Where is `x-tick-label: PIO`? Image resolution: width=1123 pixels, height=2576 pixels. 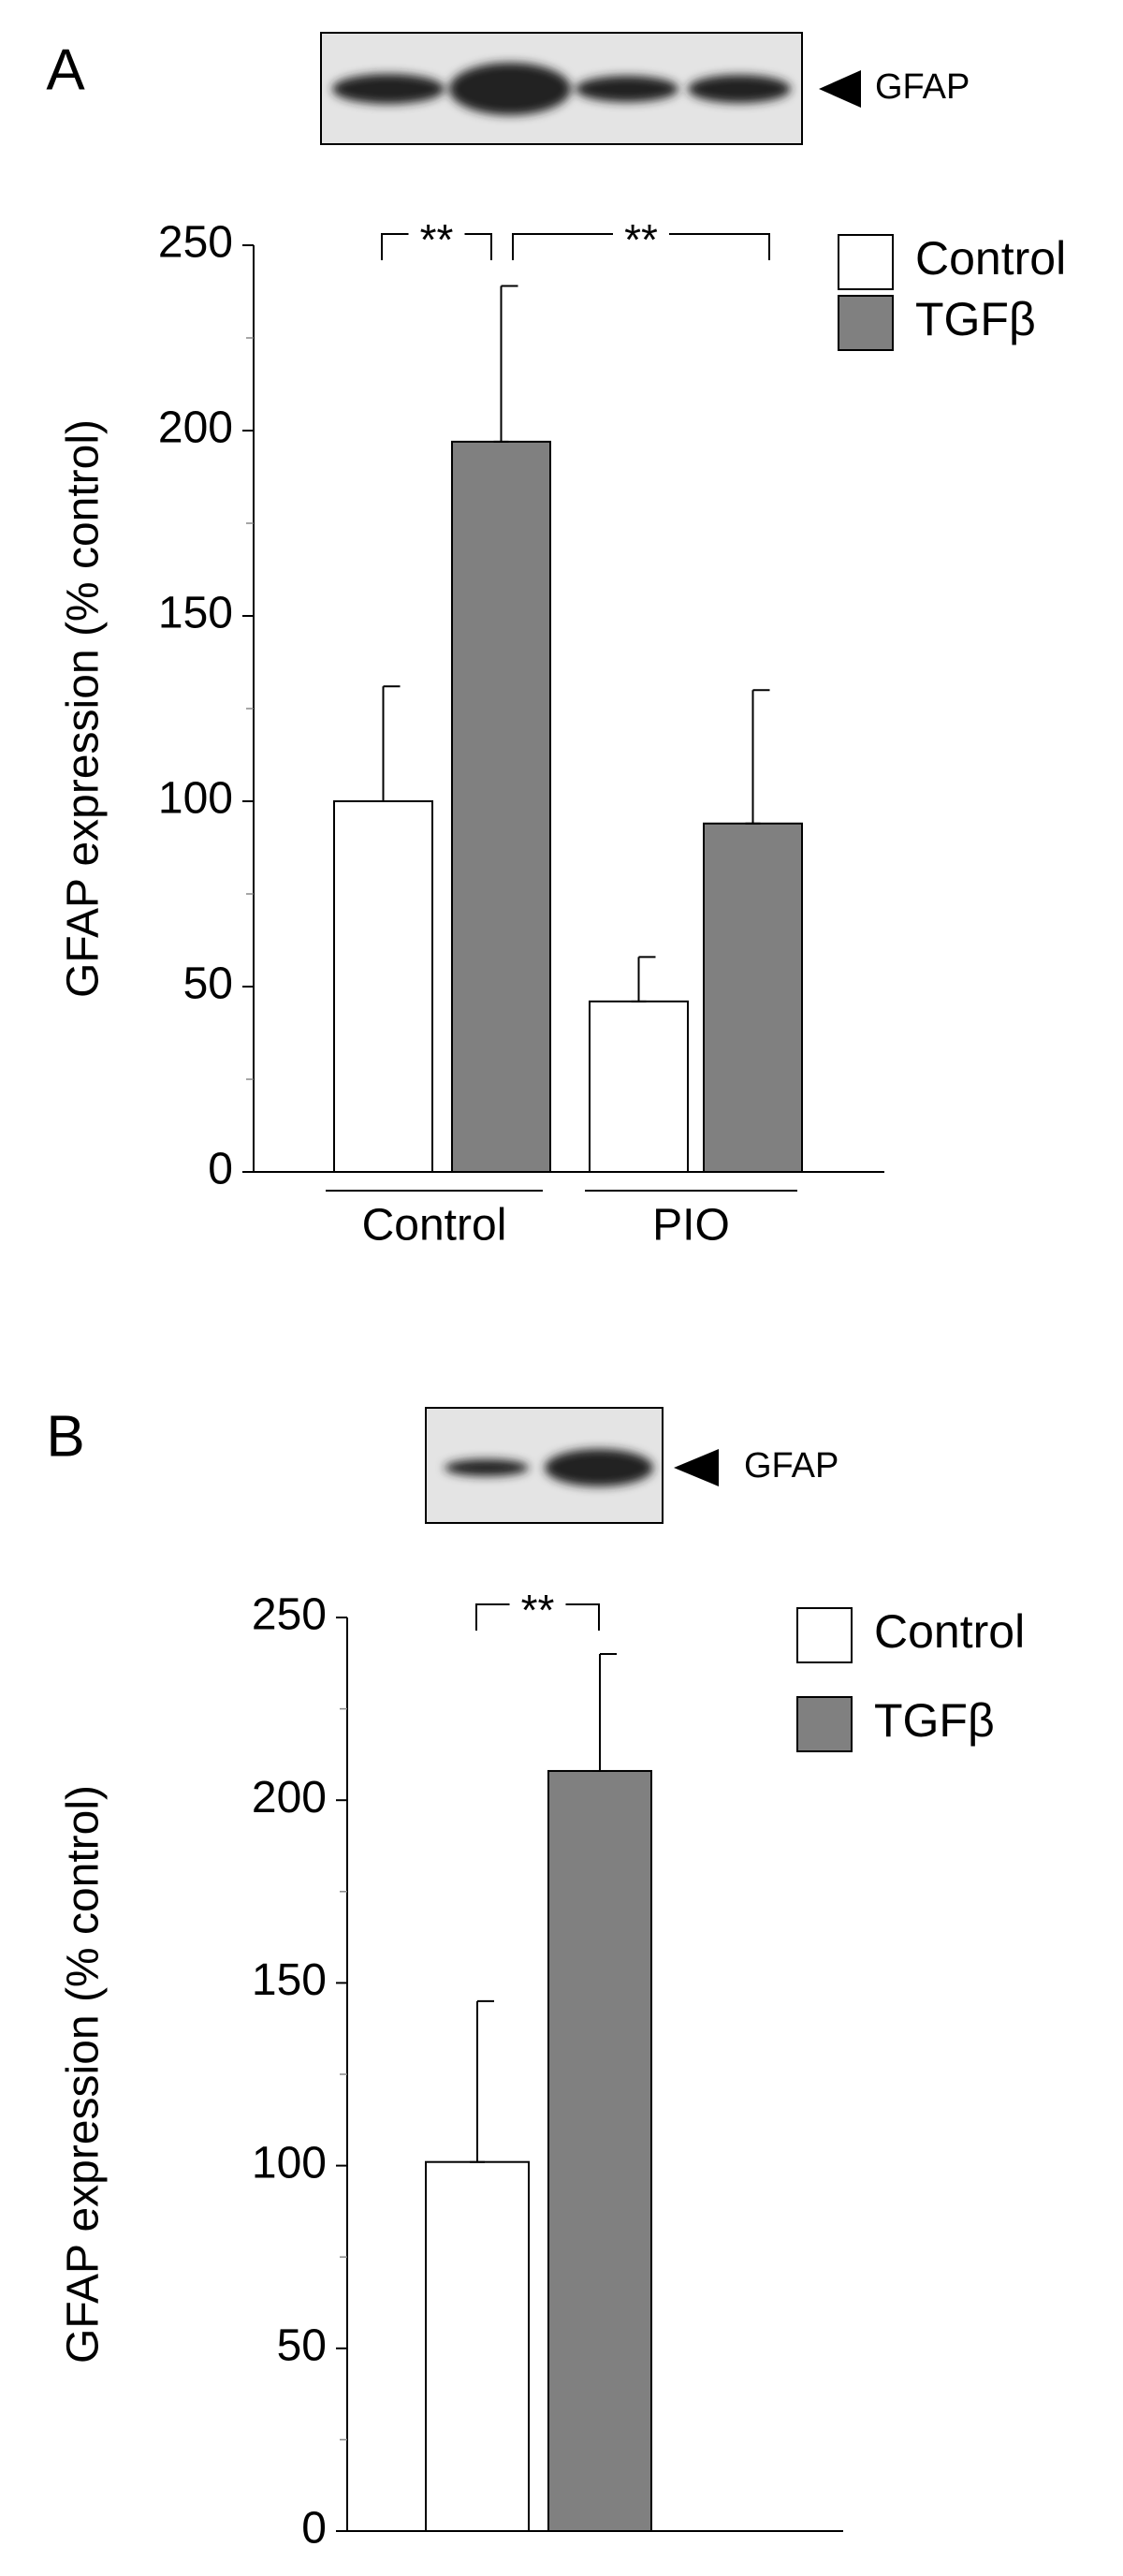
x-tick-label: PIO is located at coordinates (691, 1226).